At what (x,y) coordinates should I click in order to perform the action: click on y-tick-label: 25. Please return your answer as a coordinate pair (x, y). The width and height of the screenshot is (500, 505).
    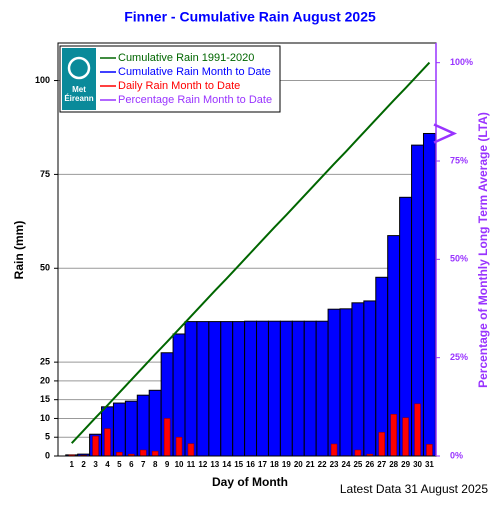
    Looking at the image, I should click on (45, 362).